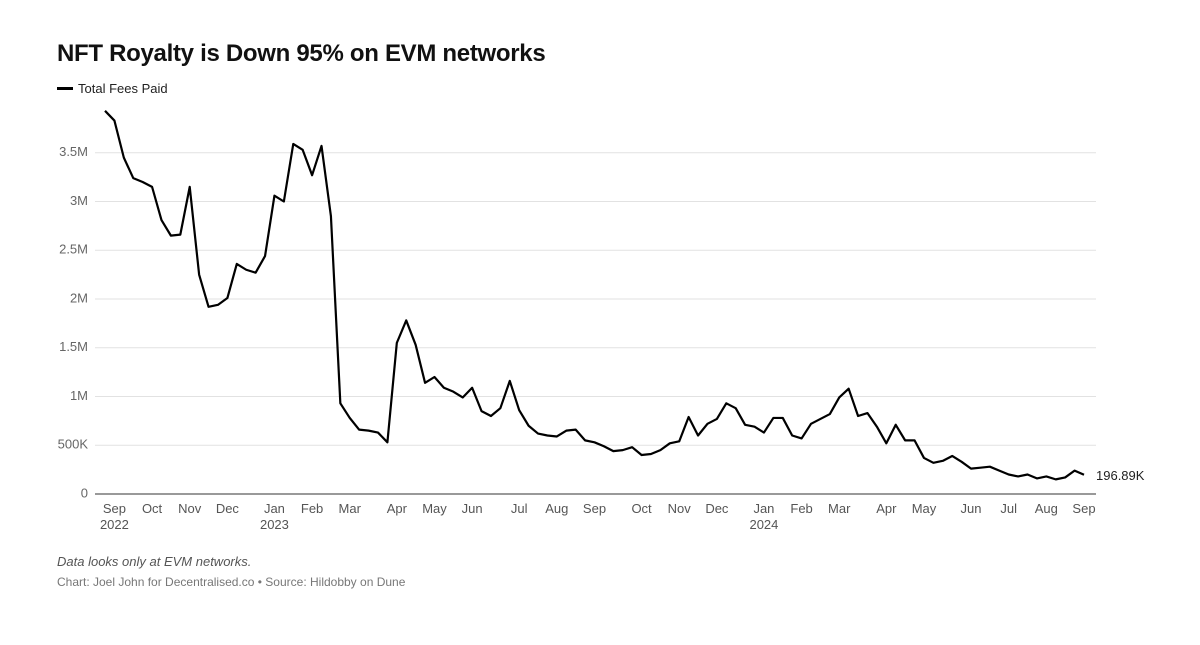 Image resolution: width=1200 pixels, height=645 pixels. I want to click on y-tick-label: 1M, so click(79, 395).